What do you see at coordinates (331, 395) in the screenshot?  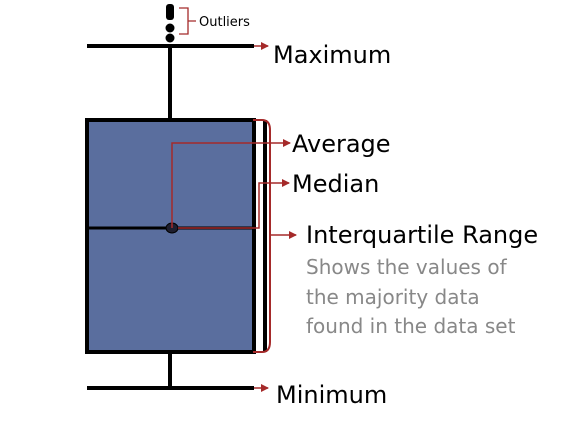 I see `minimum-label: Minimum` at bounding box center [331, 395].